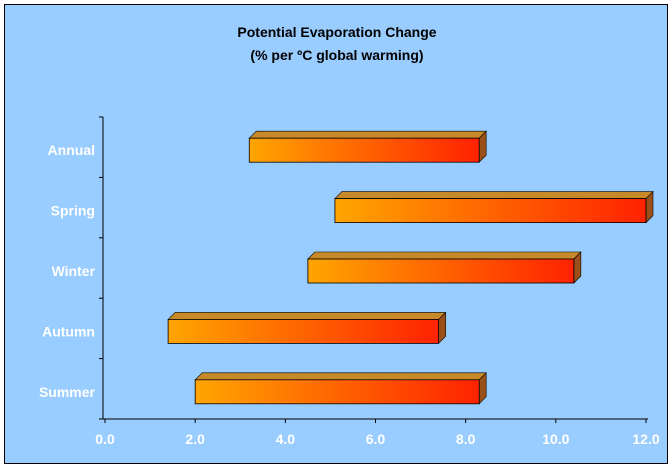 The width and height of the screenshot is (672, 468). I want to click on category-label: Summer, so click(67, 392).